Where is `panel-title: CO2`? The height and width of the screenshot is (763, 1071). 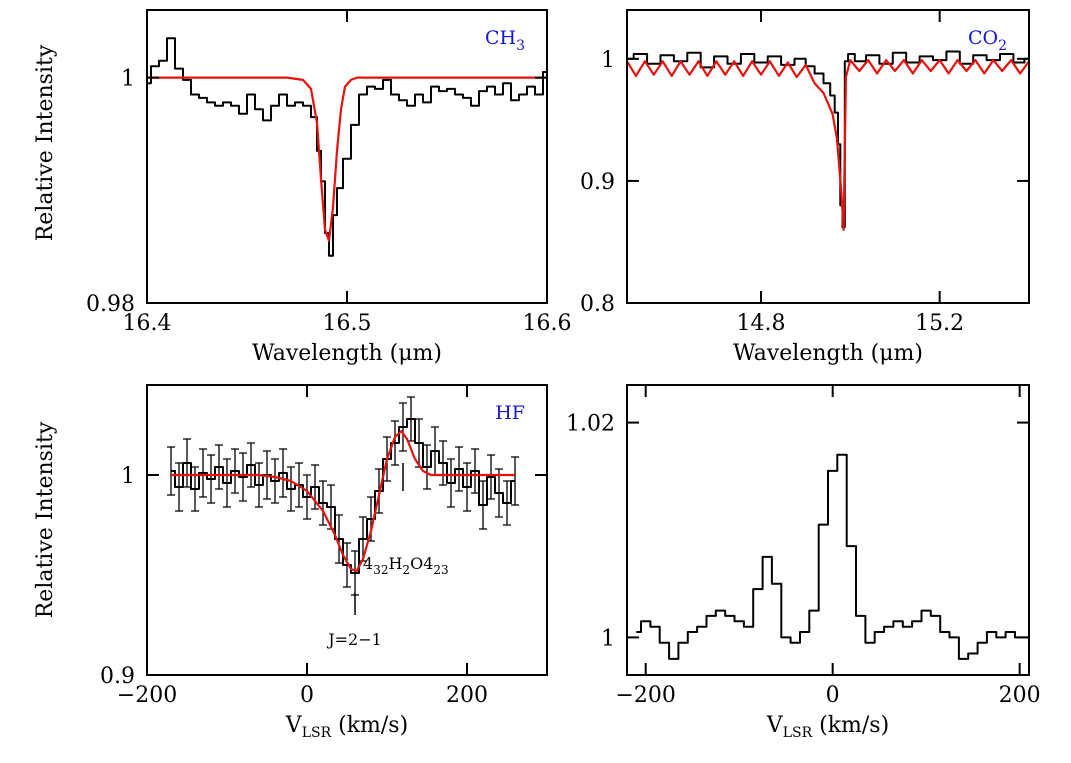
panel-title: CO2 is located at coordinates (987, 40).